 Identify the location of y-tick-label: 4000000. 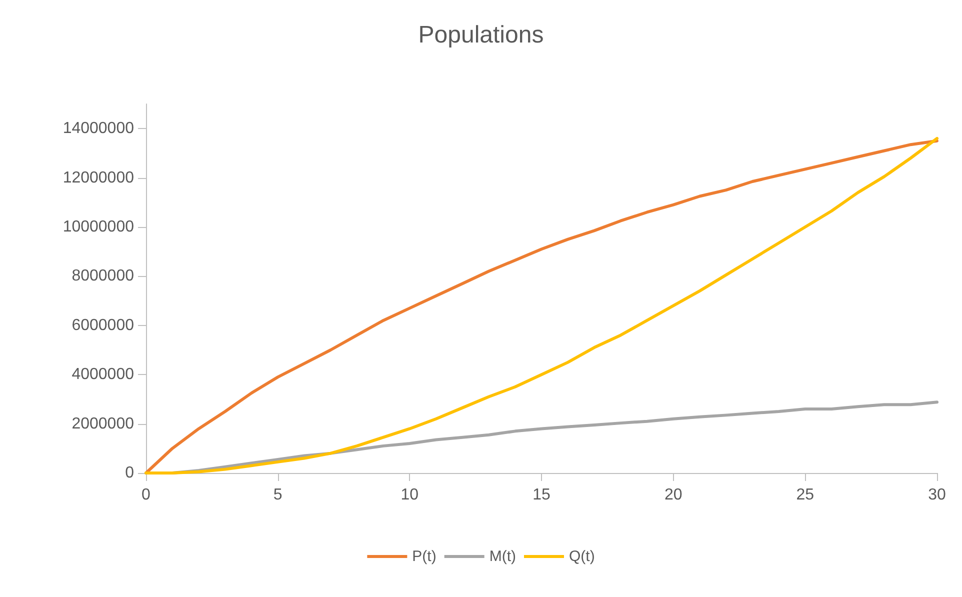
(103, 375).